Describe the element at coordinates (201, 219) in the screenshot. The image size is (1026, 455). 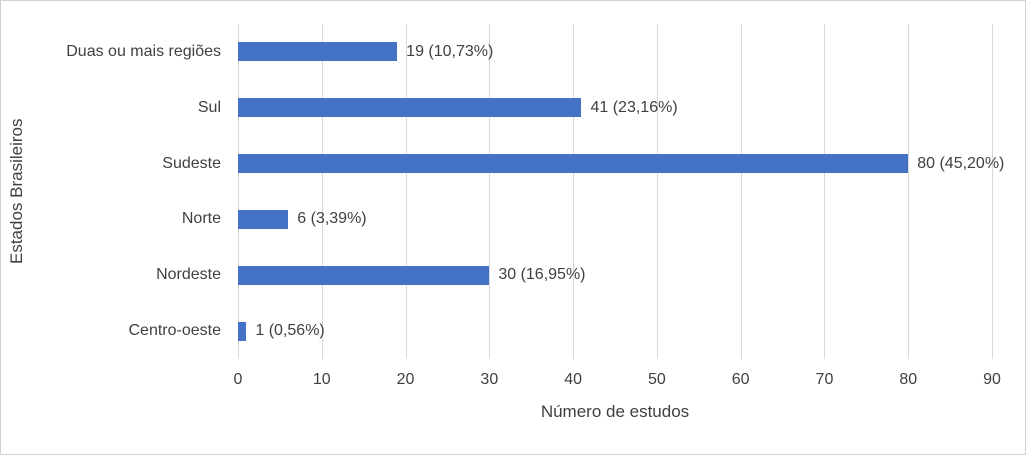
I see `category-label: Norte` at that location.